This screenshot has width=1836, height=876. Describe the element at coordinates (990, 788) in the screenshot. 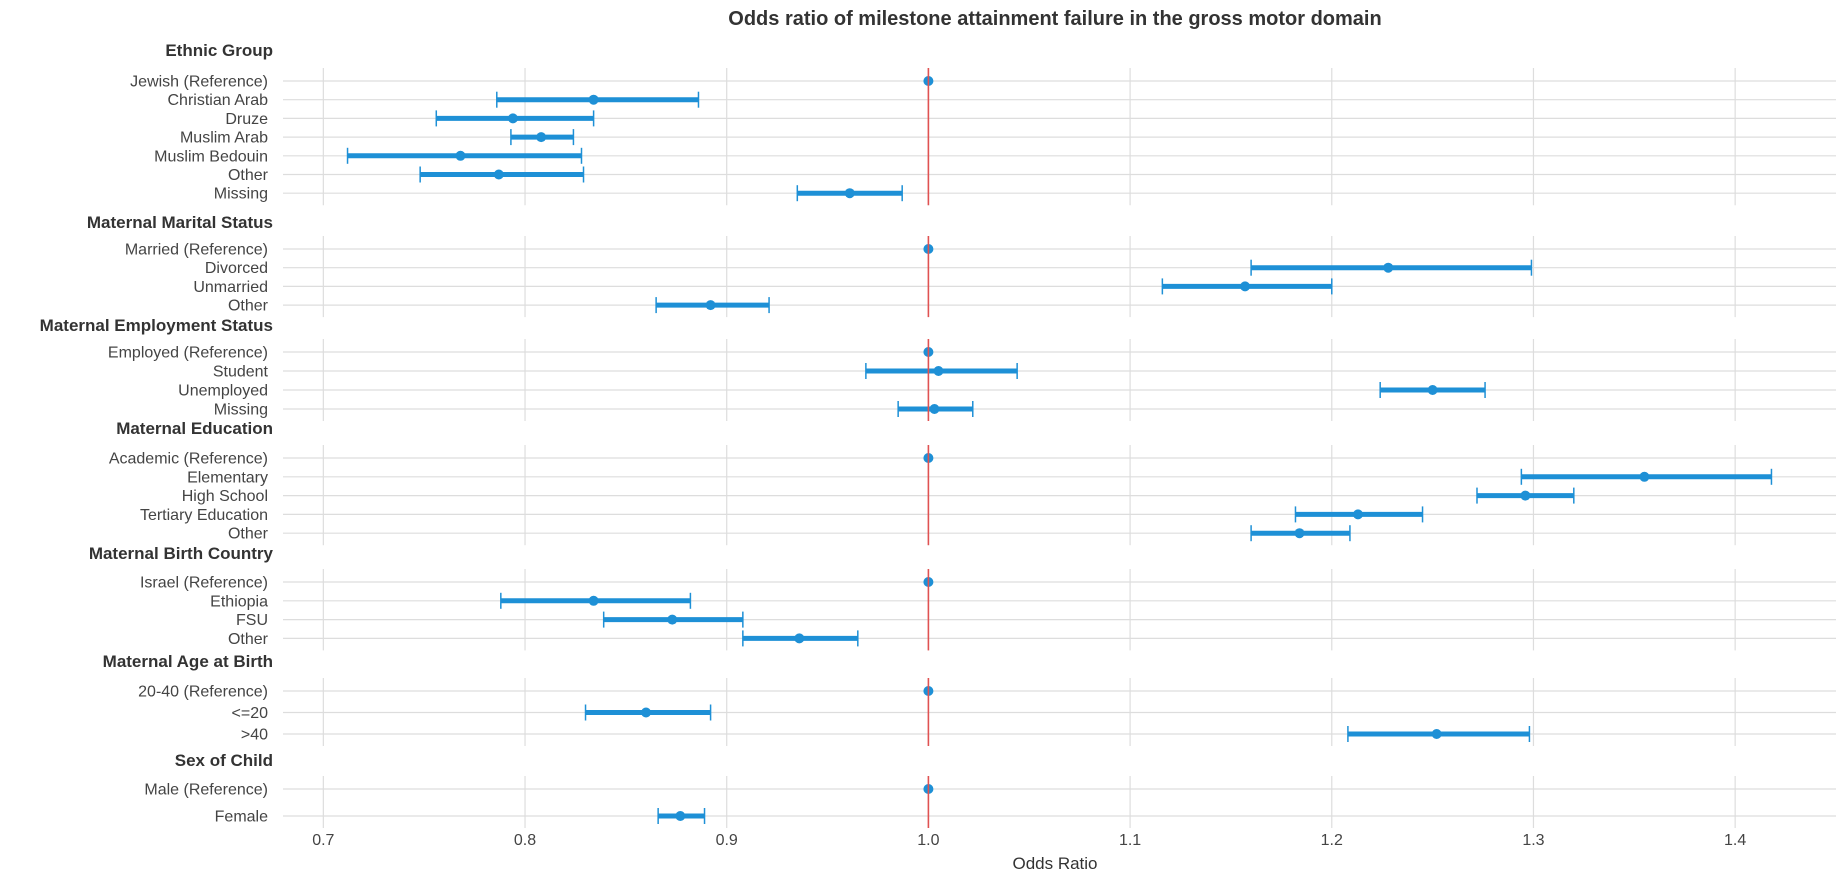

I see `panel-6: Sex of Child Male (Reference) Female` at that location.